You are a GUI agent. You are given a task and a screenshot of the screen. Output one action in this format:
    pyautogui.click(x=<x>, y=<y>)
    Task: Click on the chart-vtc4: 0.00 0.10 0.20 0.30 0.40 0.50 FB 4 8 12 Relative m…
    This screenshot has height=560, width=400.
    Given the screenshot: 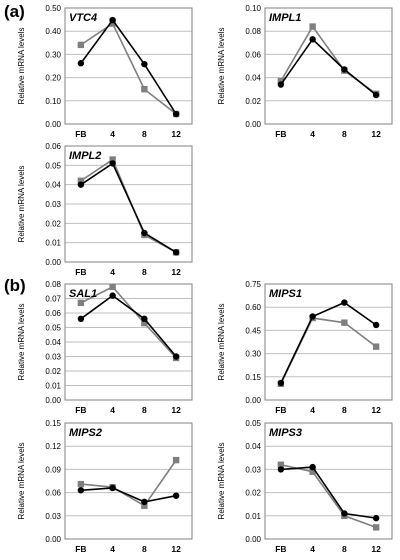 What is the action you would take?
    pyautogui.click(x=105, y=71)
    